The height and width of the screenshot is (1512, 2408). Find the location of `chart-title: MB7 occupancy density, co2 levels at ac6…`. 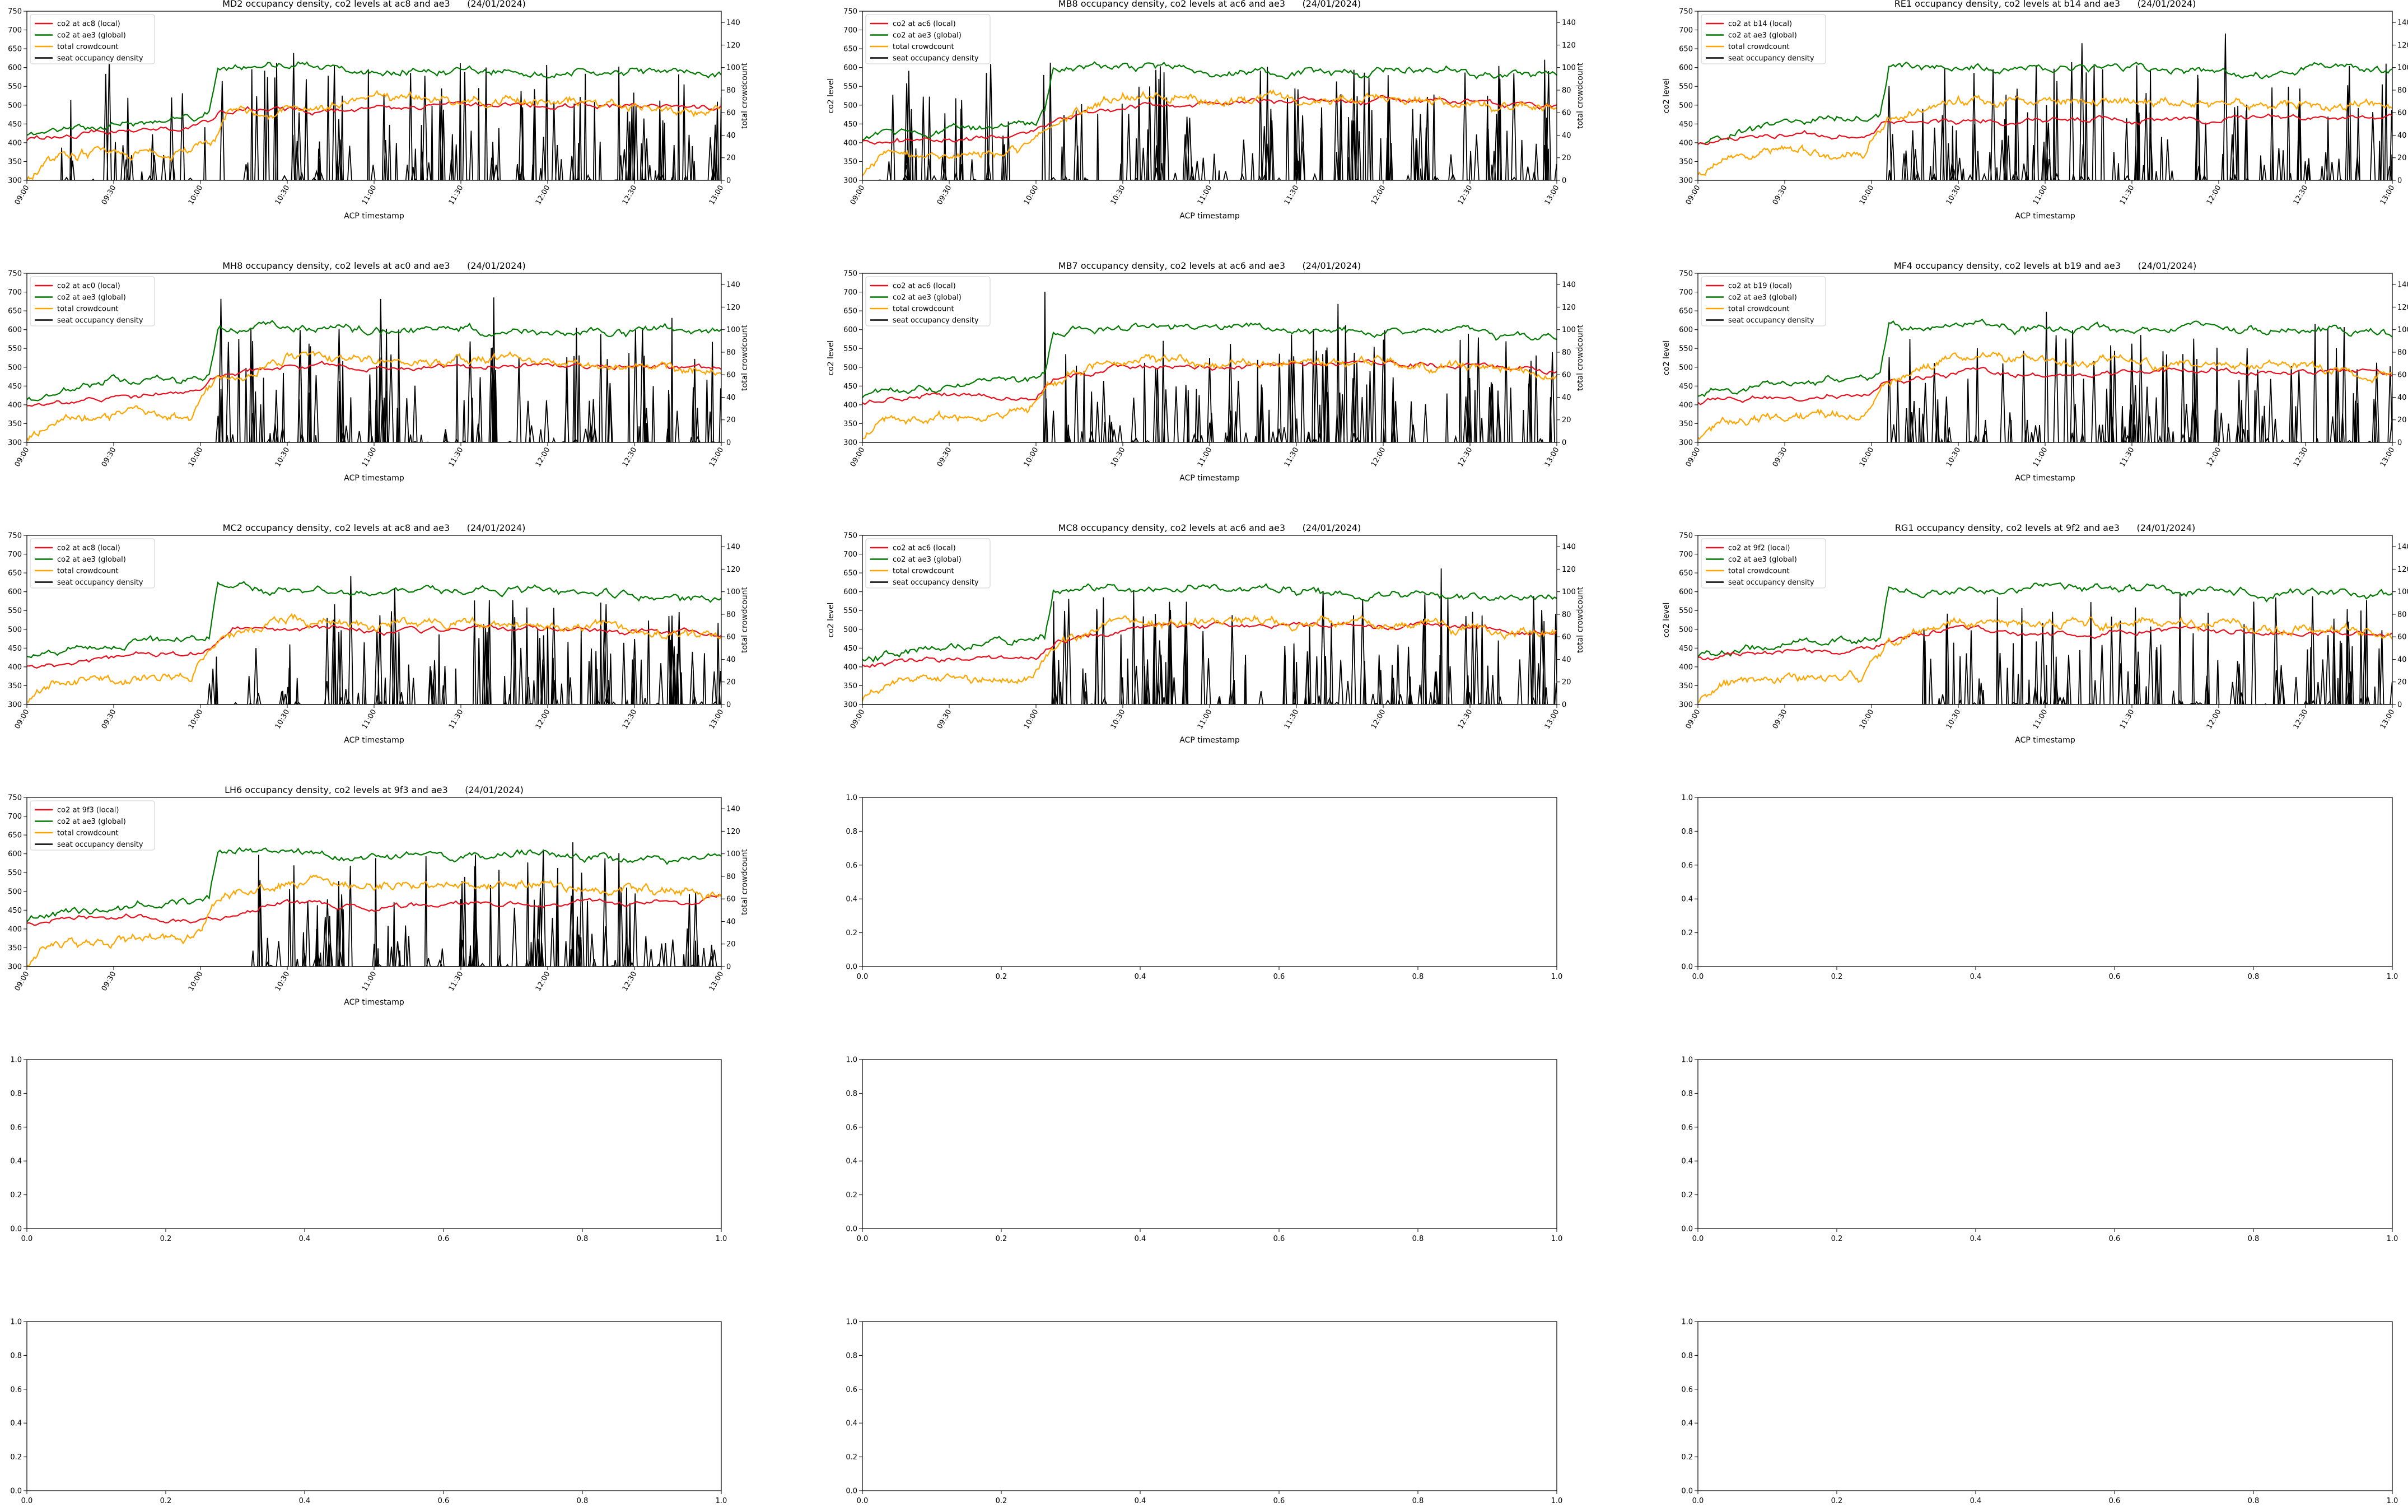

chart-title: MB7 occupancy density, co2 levels at ac6… is located at coordinates (1210, 266).